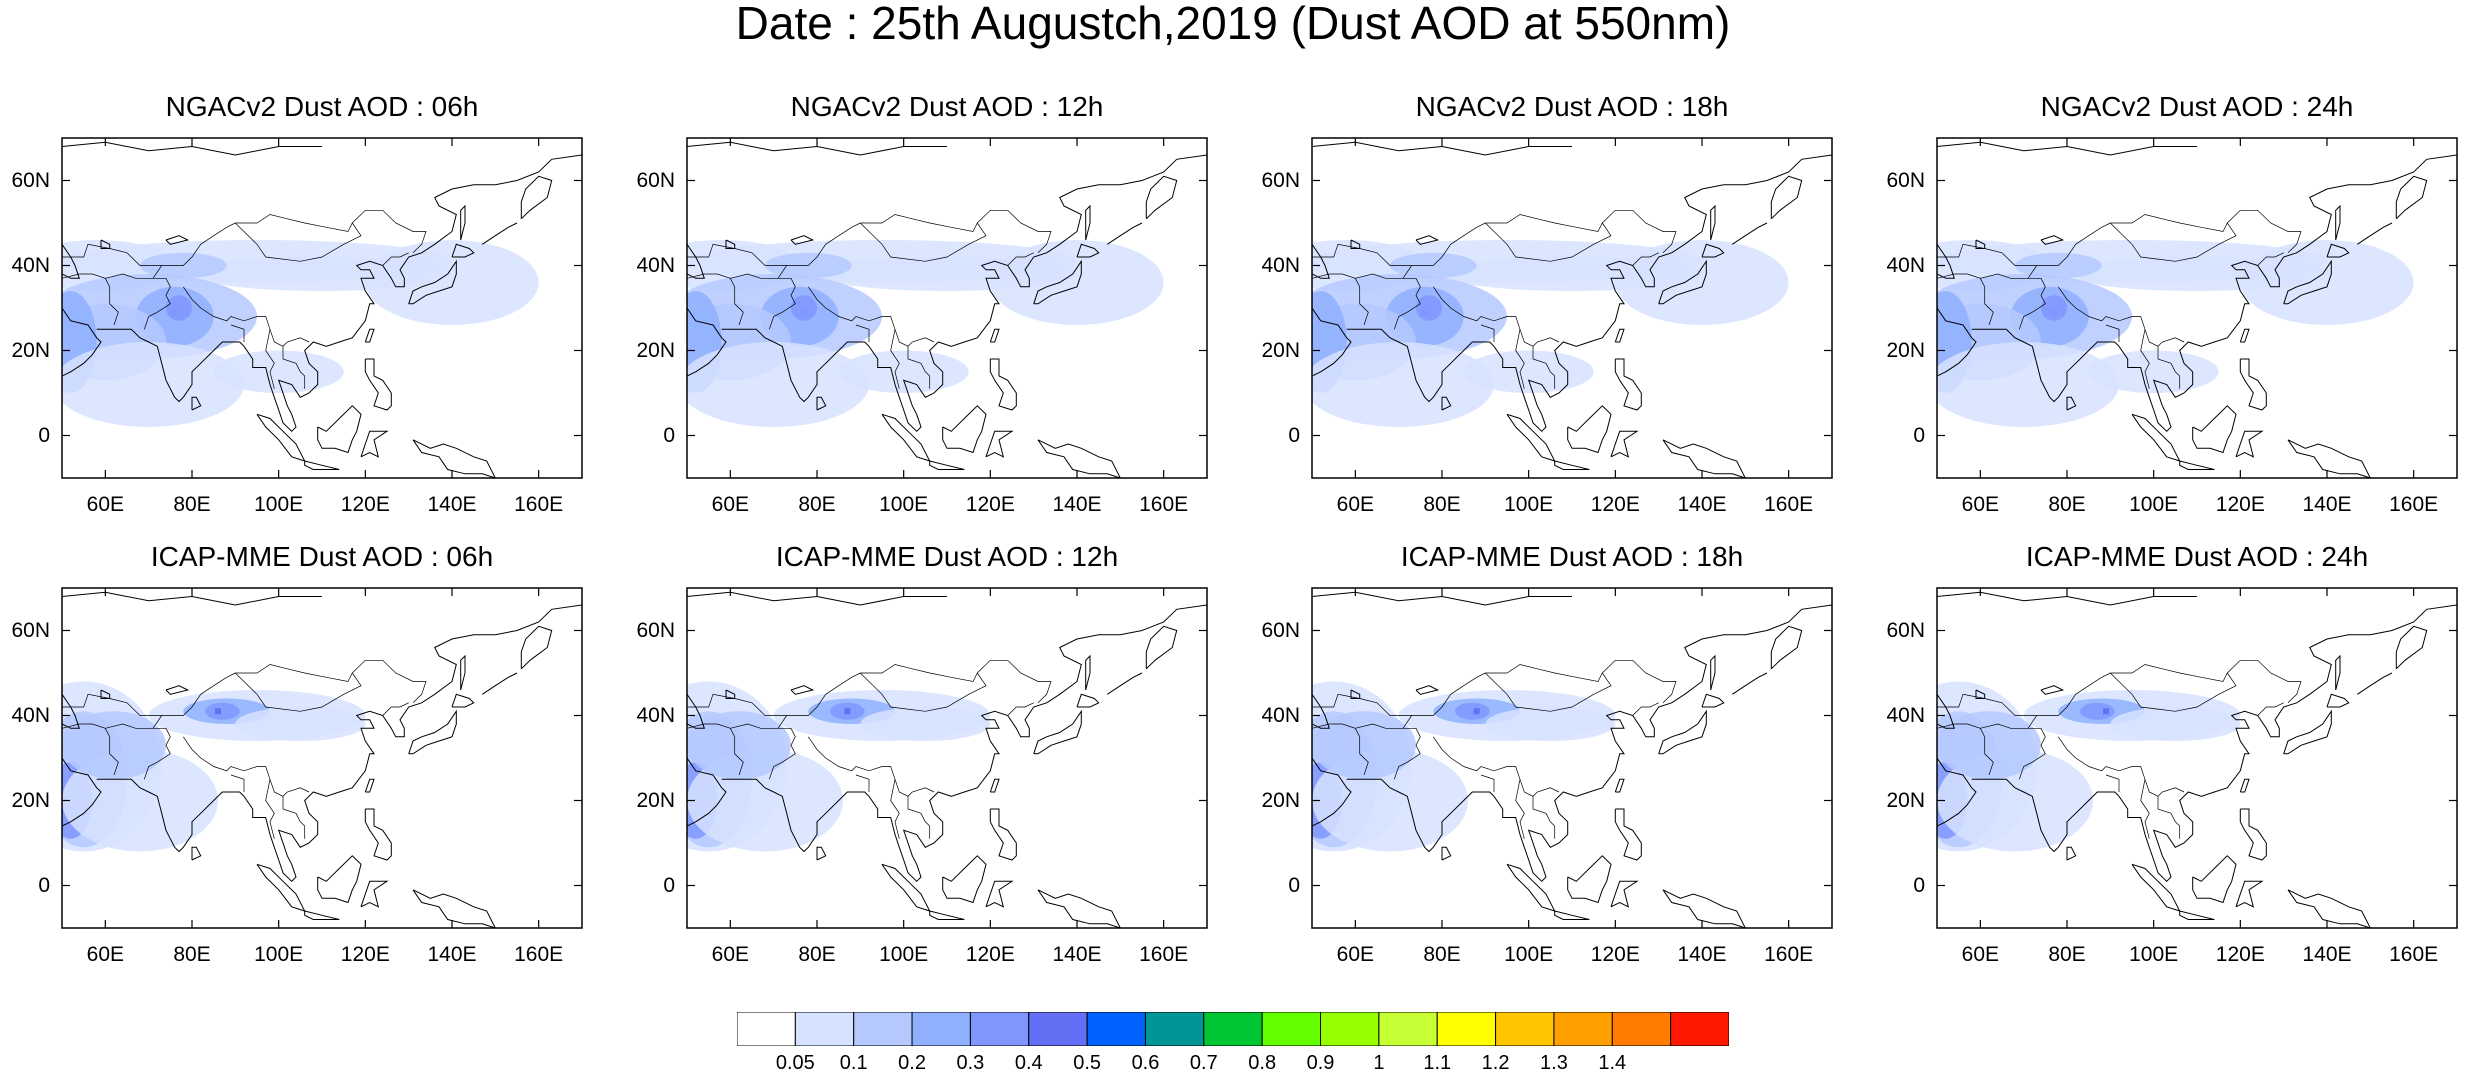 The image size is (2466, 1075). What do you see at coordinates (1379, 1063) in the screenshot?
I see `colorbar-label: 1` at bounding box center [1379, 1063].